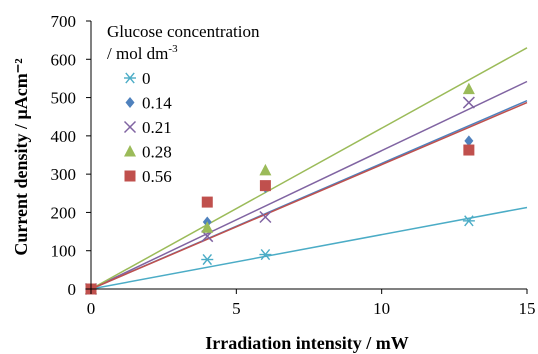 This screenshot has width=538, height=354. I want to click on y-tick-label: 0, so click(72, 289).